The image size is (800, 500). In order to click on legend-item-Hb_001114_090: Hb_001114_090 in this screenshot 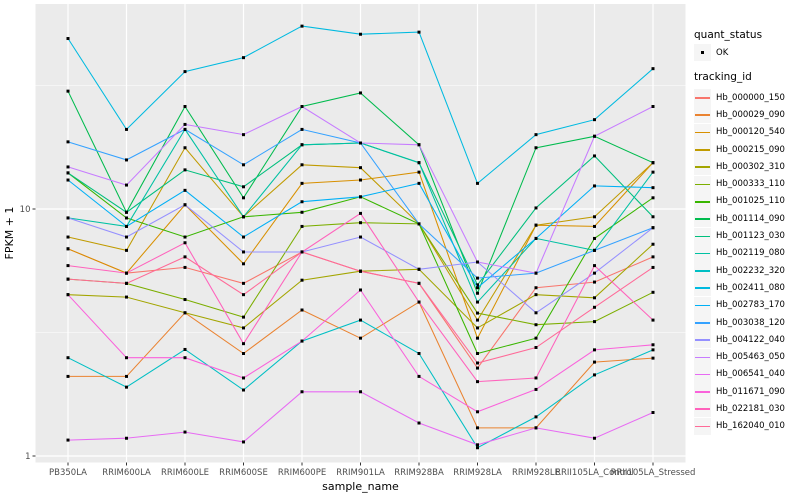, I will do `click(739, 219)`.